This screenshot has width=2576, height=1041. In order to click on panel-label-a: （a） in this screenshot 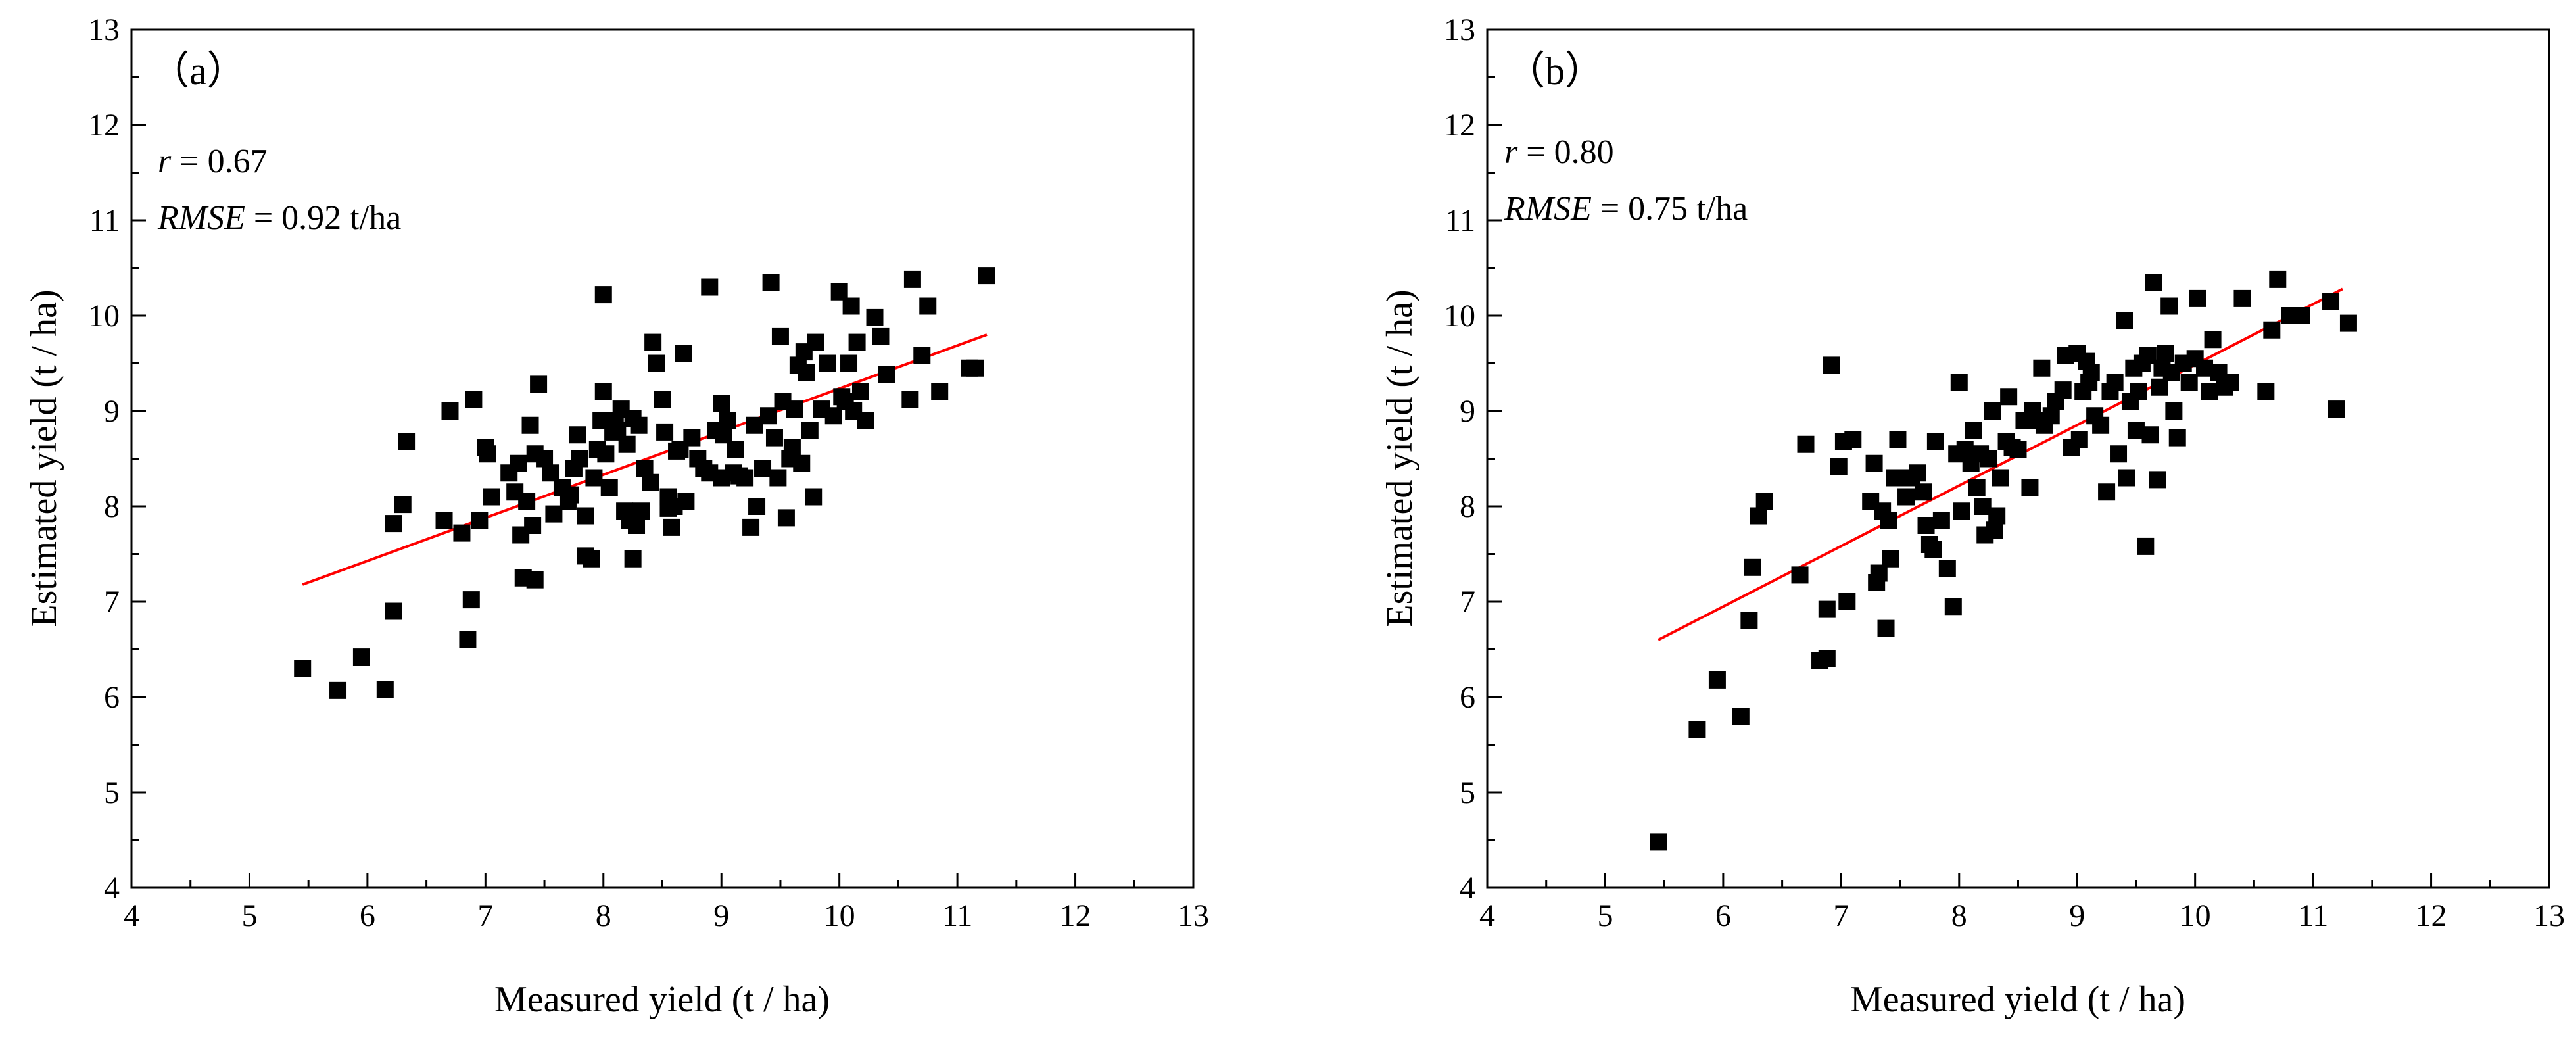, I will do `click(198, 71)`.